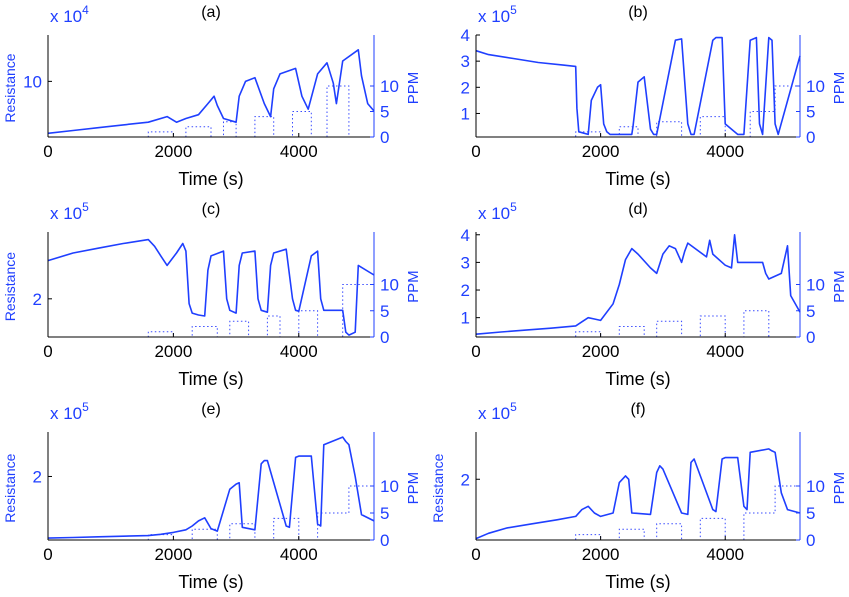 The image size is (849, 597). I want to click on panel-title: (a), so click(211, 12).